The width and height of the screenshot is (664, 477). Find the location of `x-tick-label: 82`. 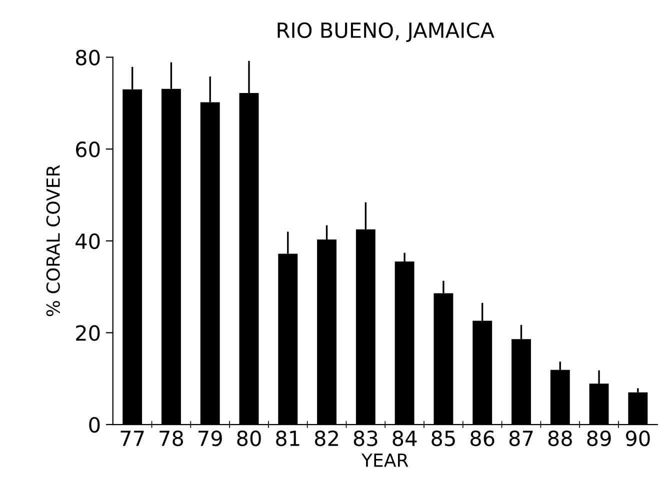

x-tick-label: 82 is located at coordinates (326, 438).